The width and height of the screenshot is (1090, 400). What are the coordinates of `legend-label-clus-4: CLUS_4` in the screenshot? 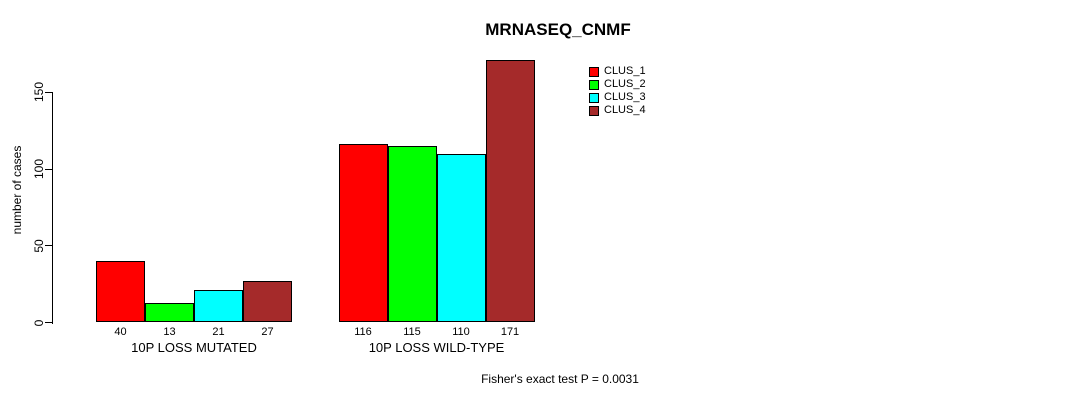 It's located at (625, 110).